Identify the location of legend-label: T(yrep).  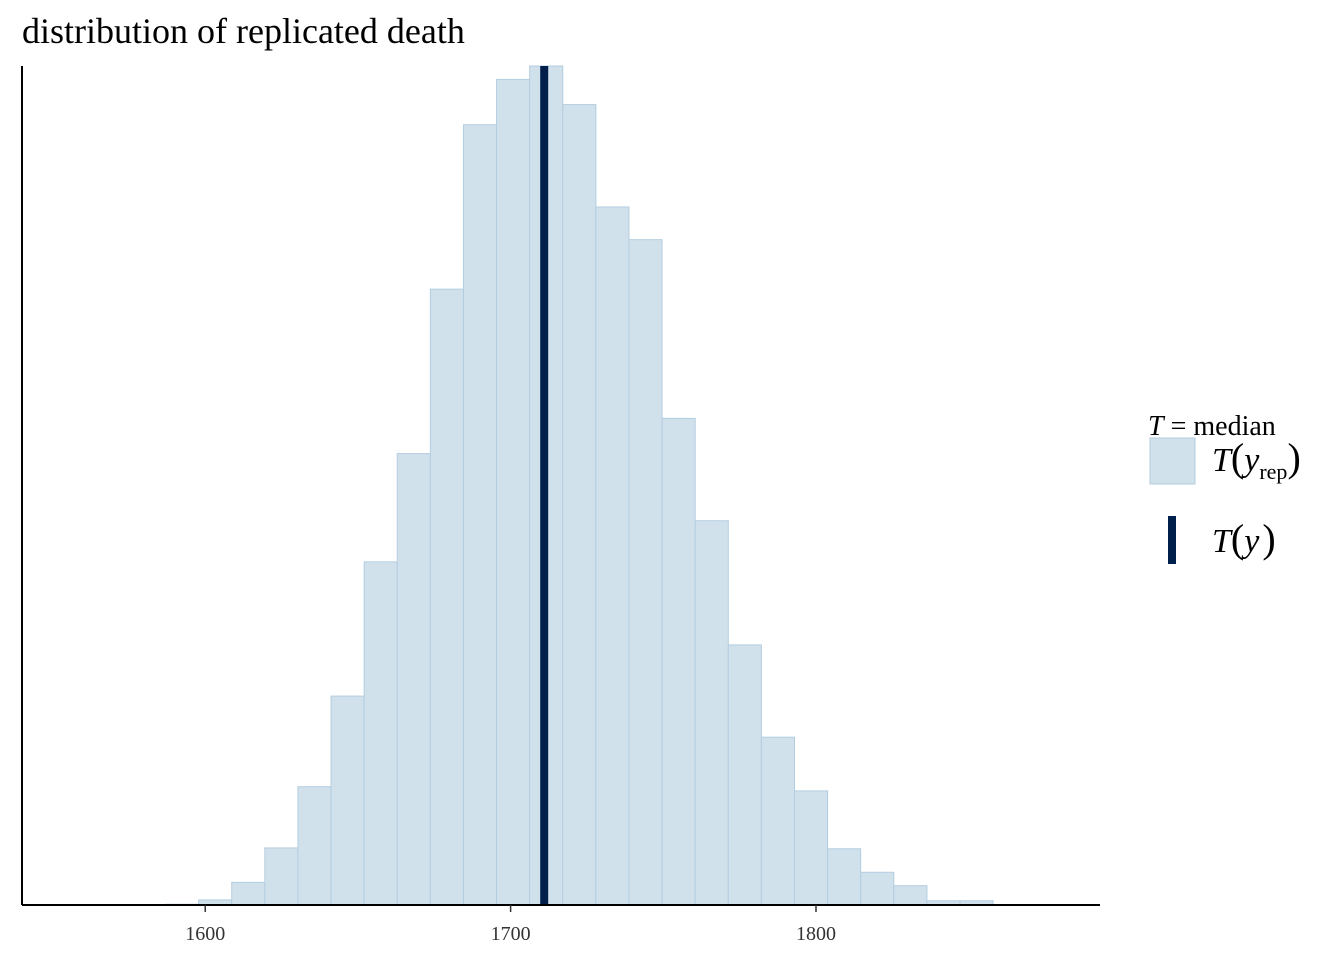
(1256, 459).